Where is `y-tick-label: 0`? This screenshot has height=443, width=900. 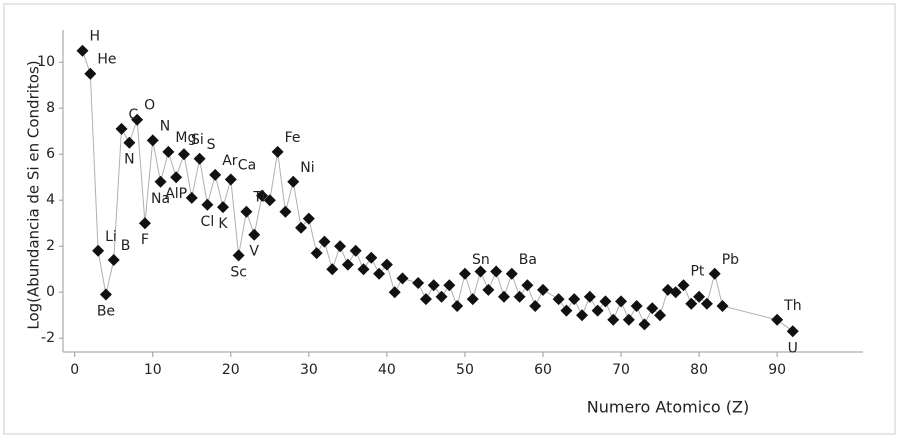
y-tick-label: 0 is located at coordinates (50, 292).